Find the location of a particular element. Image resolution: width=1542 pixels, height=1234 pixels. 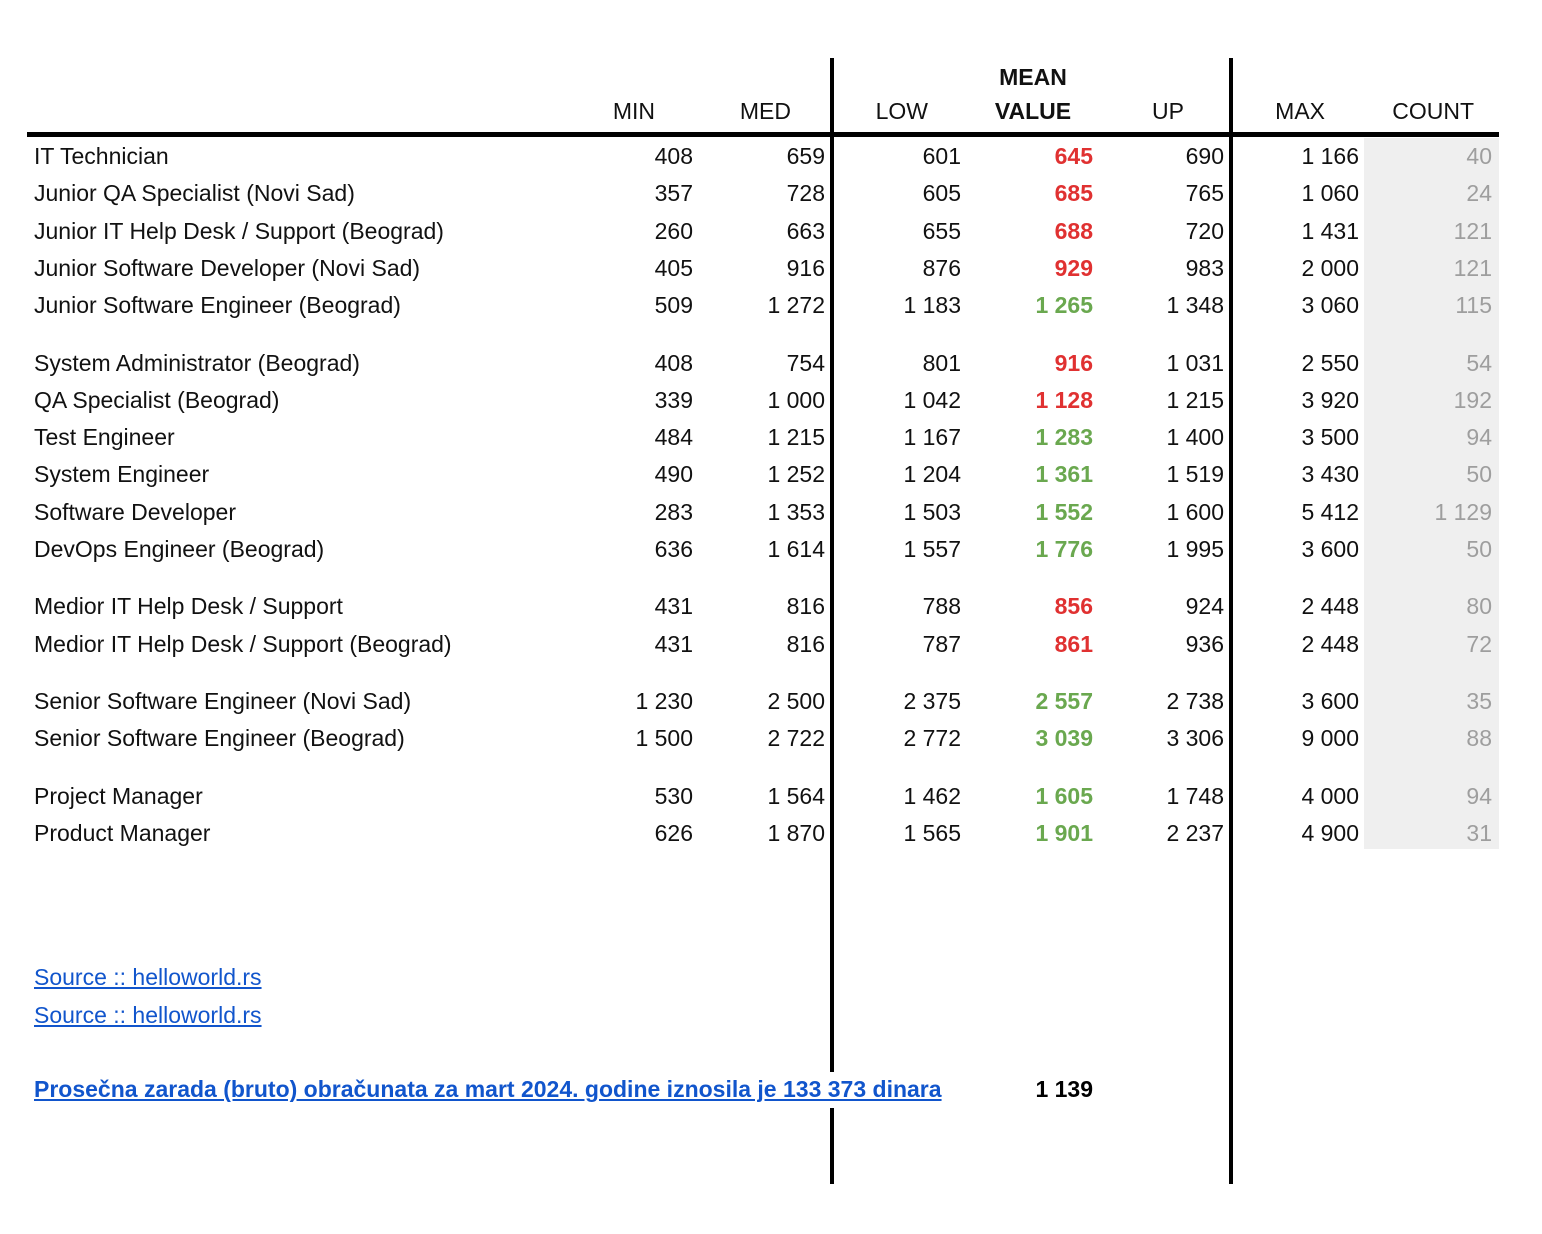

job-title: Senior Software Engineer (Beograd) is located at coordinates (219, 738).